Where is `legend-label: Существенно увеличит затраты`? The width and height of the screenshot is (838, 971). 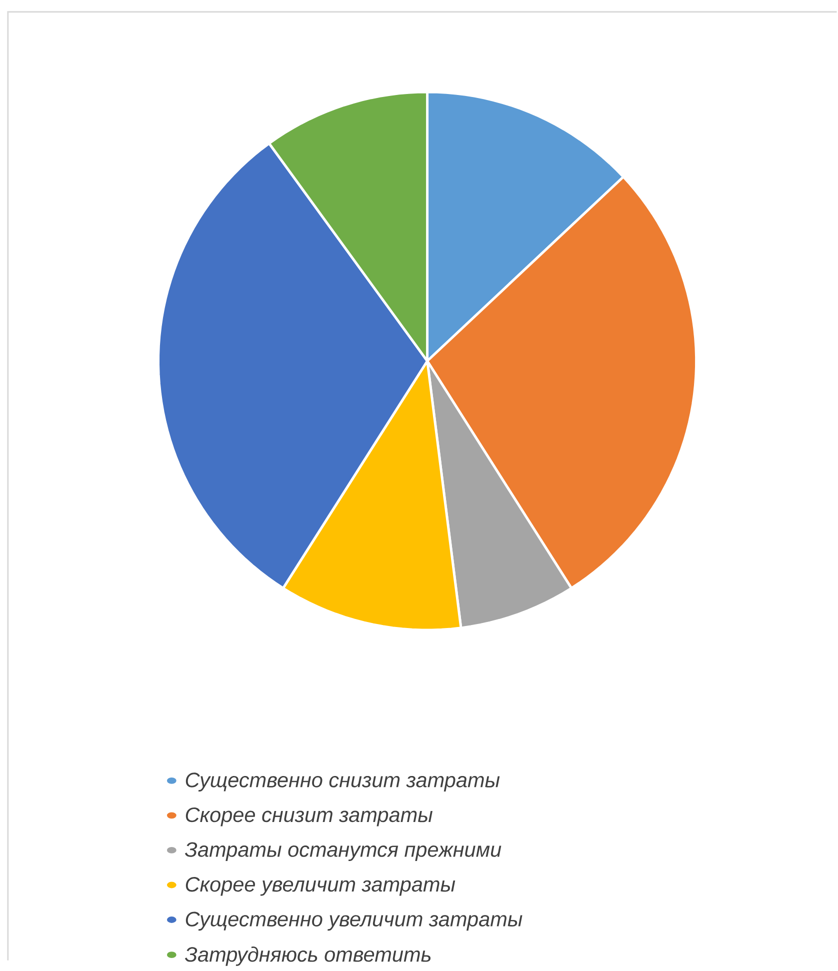
legend-label: Существенно увеличит затраты is located at coordinates (354, 921).